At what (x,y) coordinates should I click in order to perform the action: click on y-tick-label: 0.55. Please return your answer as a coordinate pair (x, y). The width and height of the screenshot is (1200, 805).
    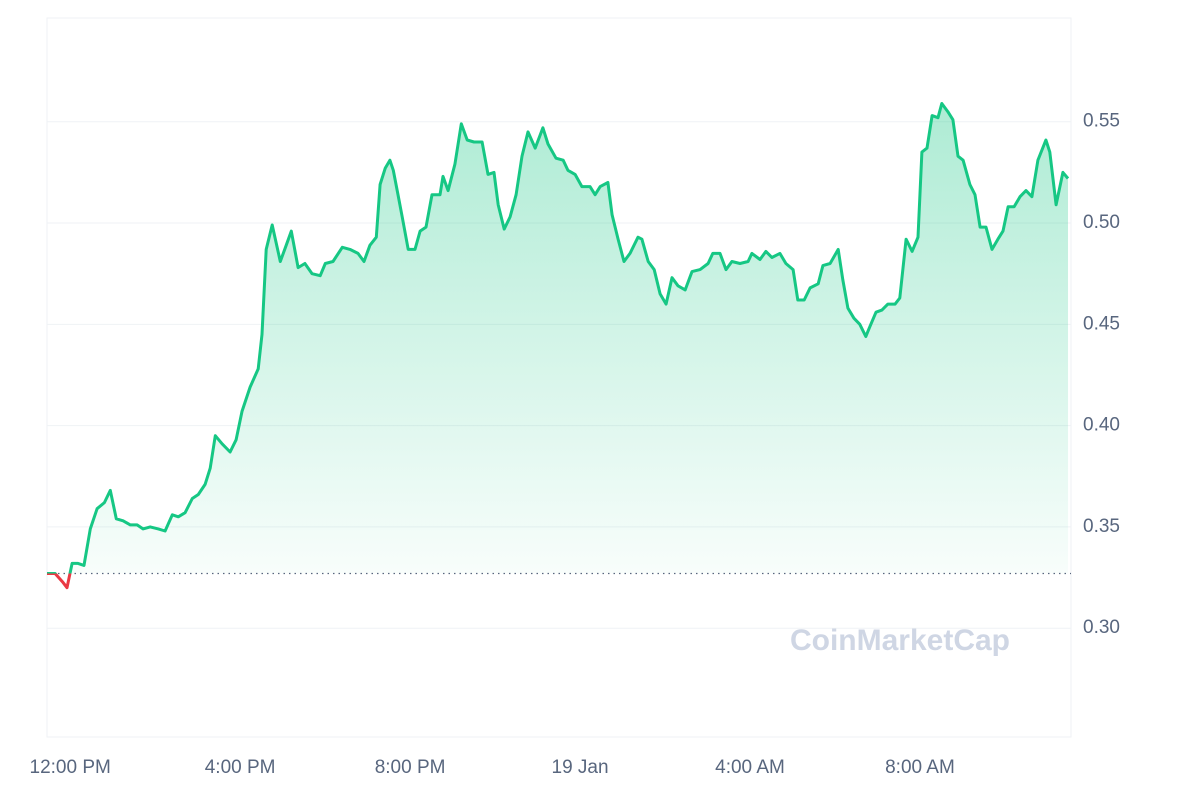
    Looking at the image, I should click on (1101, 121).